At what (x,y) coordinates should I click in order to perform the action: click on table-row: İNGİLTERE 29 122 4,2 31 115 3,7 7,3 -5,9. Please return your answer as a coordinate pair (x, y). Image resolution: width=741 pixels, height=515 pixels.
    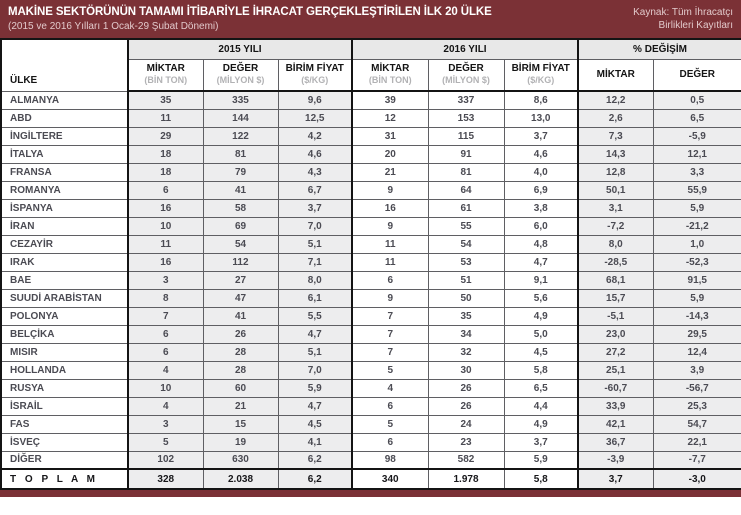
    Looking at the image, I should click on (370, 136).